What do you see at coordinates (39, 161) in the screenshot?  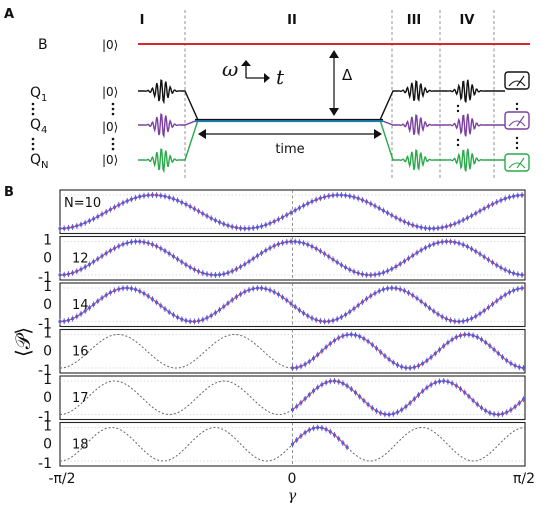 I see `qubit-label-n: QN` at bounding box center [39, 161].